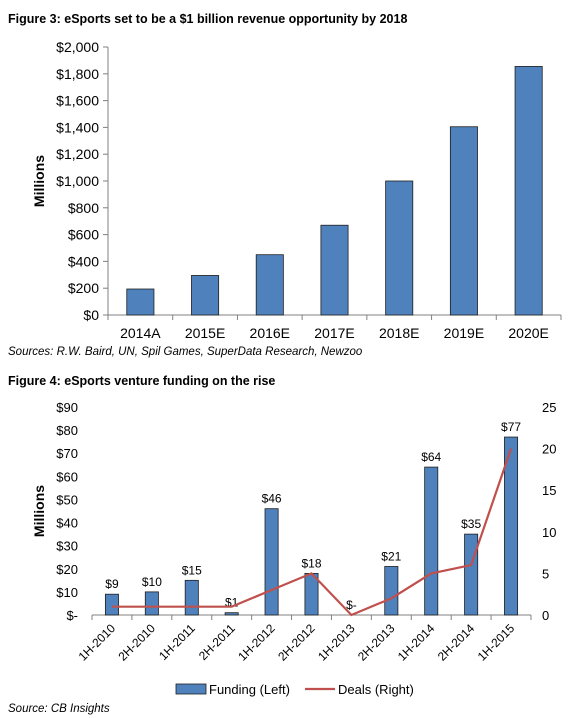  I want to click on y-left-tick-label: $80, so click(67, 430).